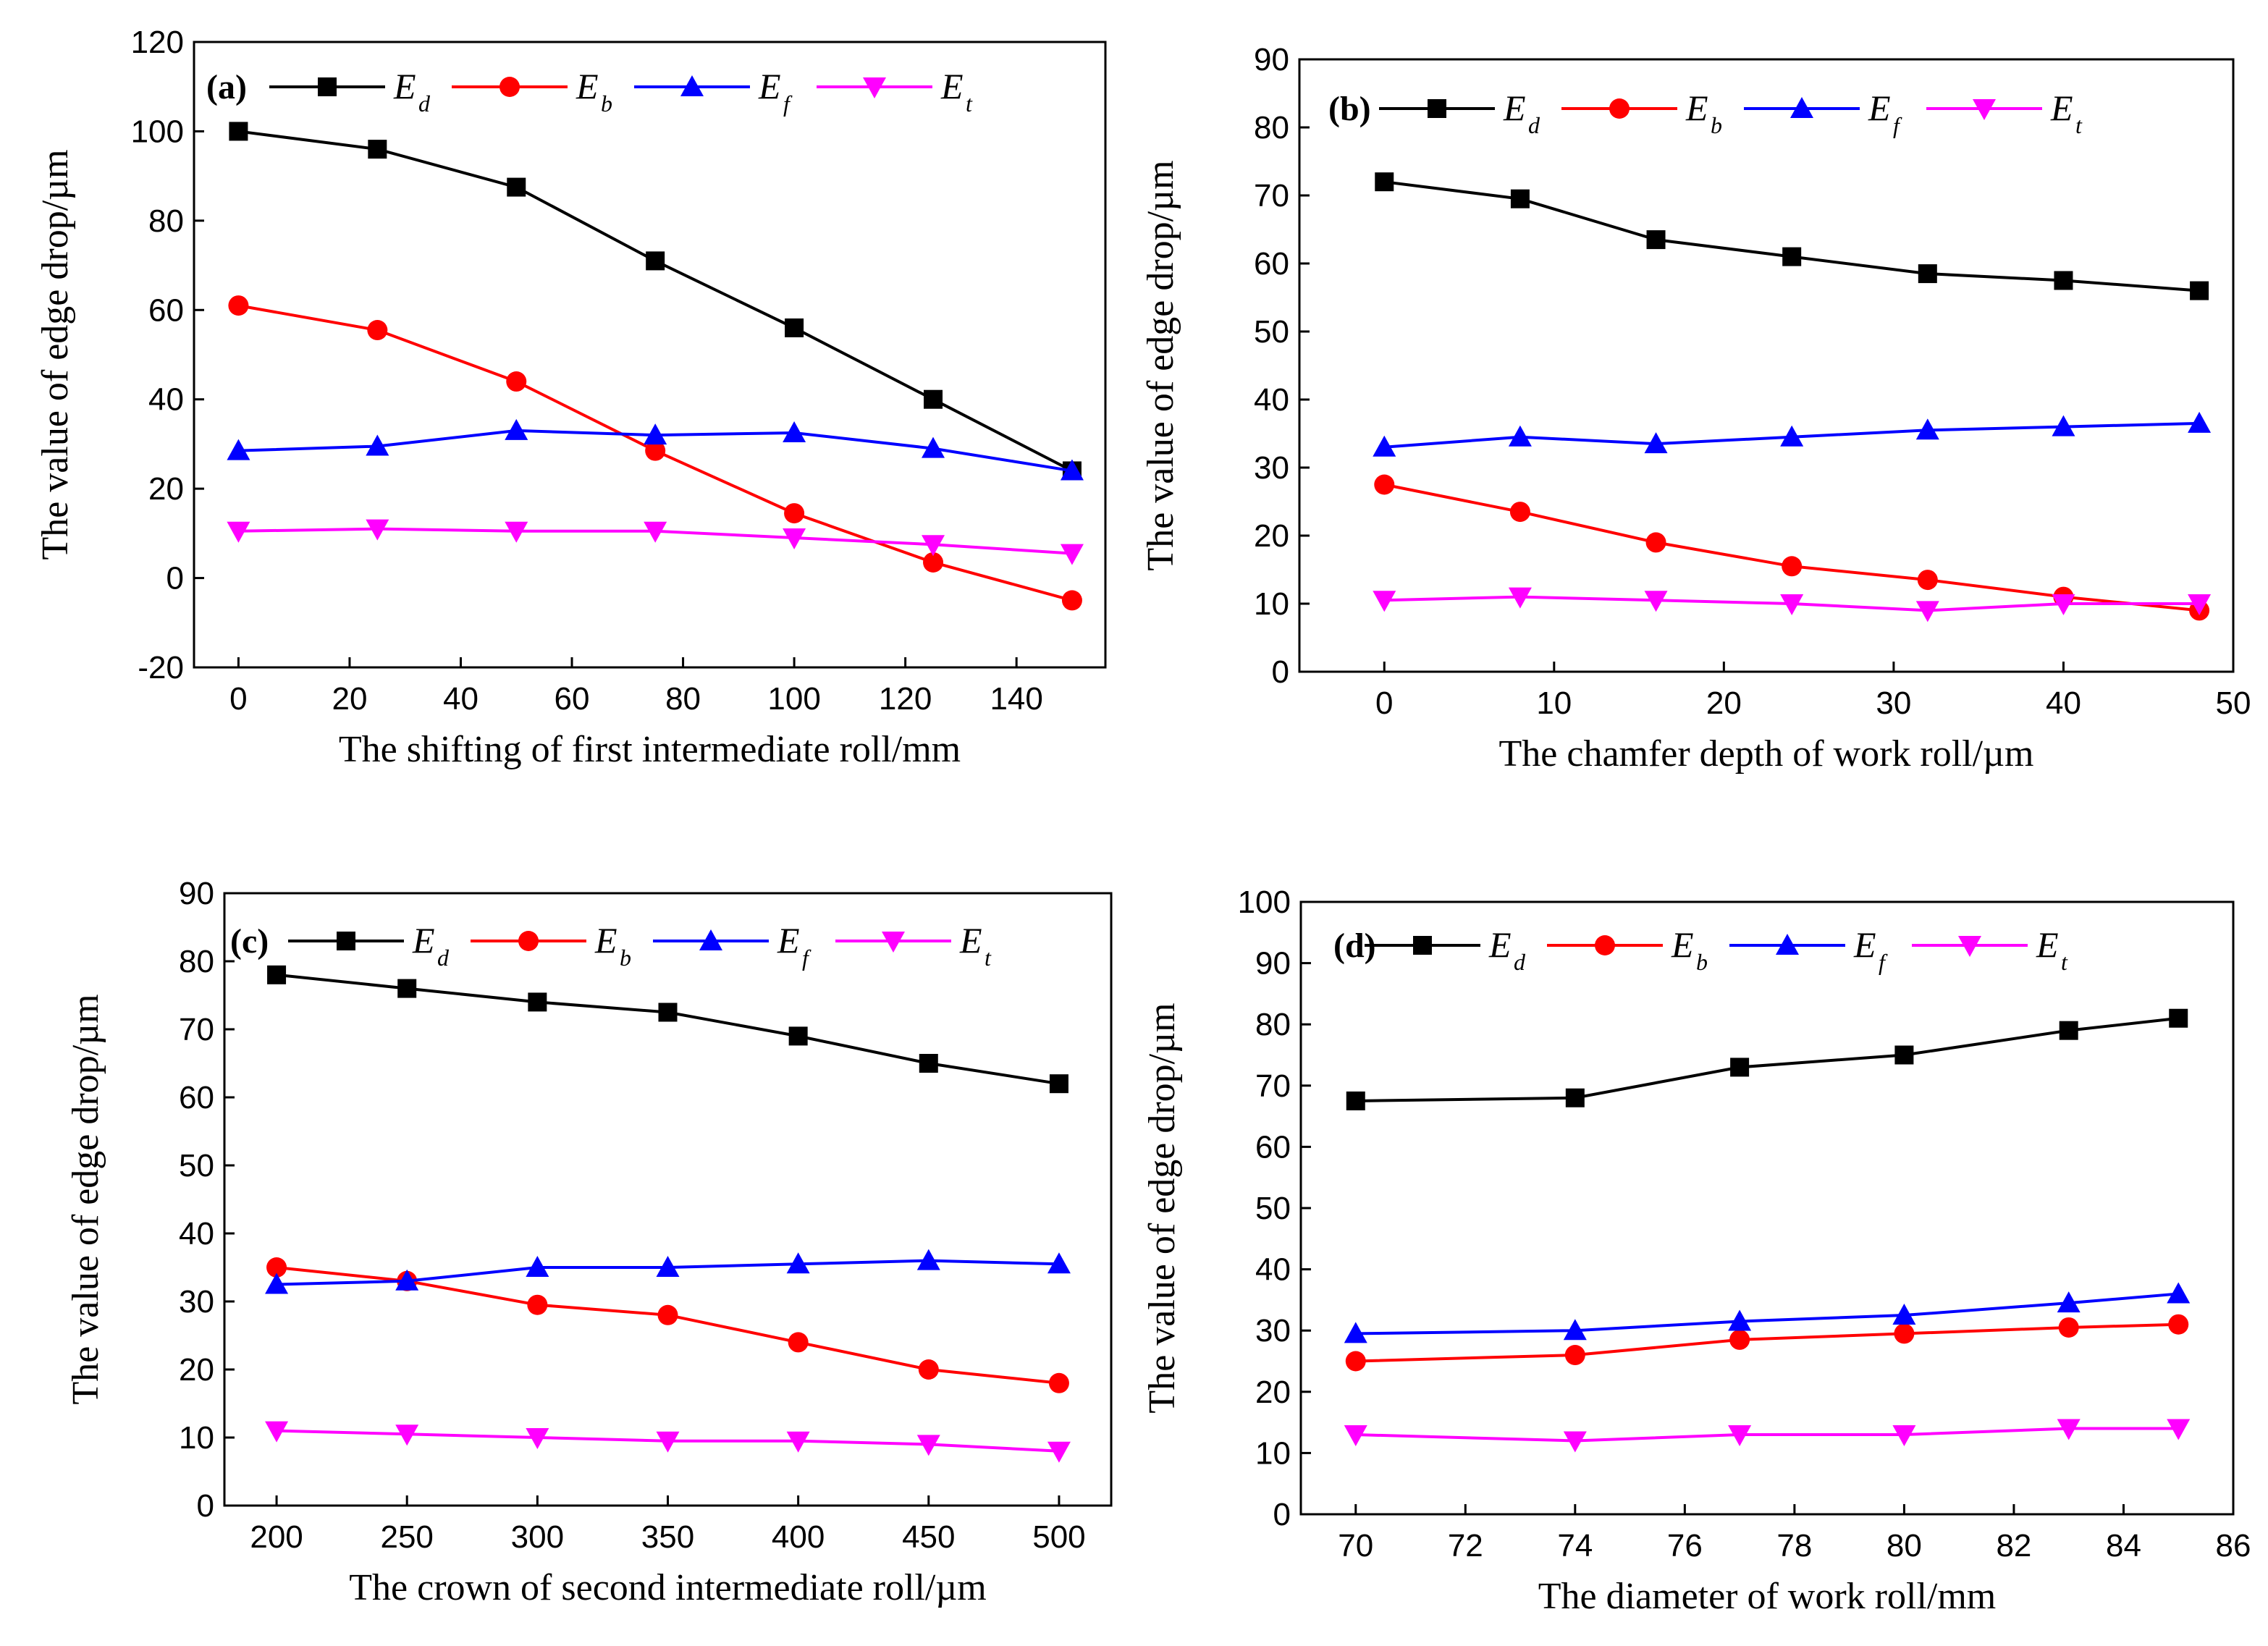 The width and height of the screenshot is (2268, 1646). I want to click on y-tick-label: 10, so click(196, 1438).